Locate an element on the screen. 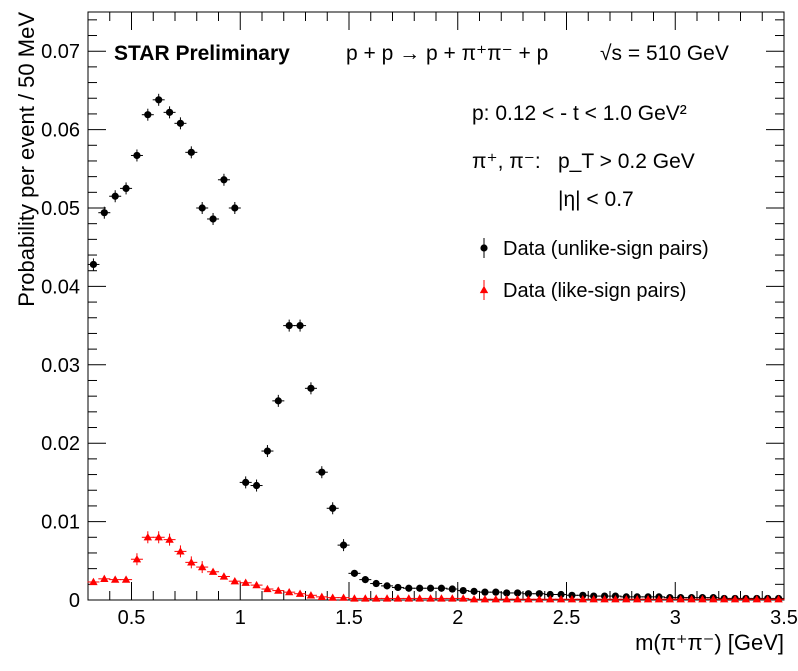  y-tick-label: 0 is located at coordinates (74, 601).